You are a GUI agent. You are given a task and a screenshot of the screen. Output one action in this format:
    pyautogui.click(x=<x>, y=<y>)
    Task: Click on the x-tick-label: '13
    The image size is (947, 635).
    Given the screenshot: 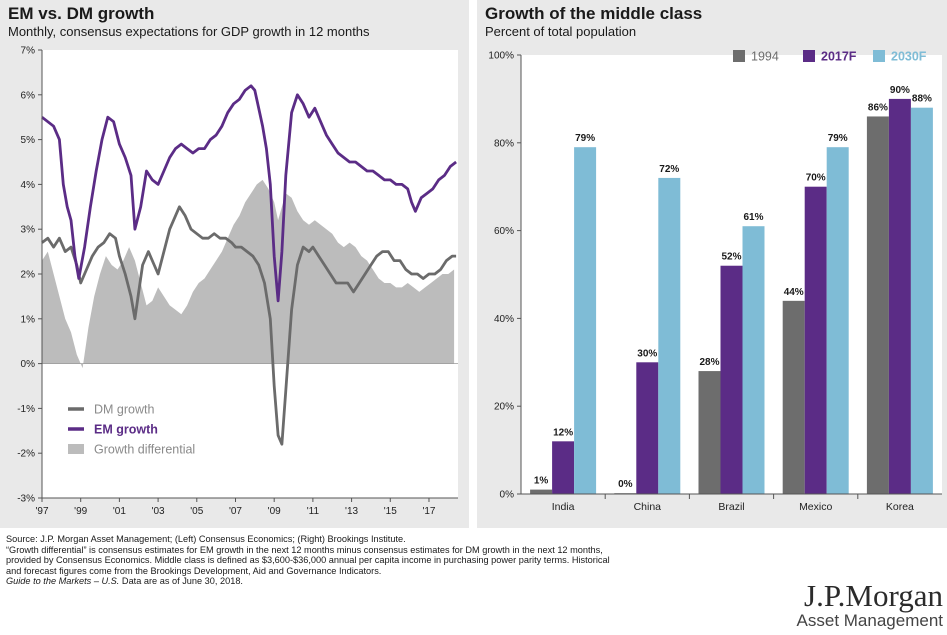 What is the action you would take?
    pyautogui.click(x=351, y=511)
    